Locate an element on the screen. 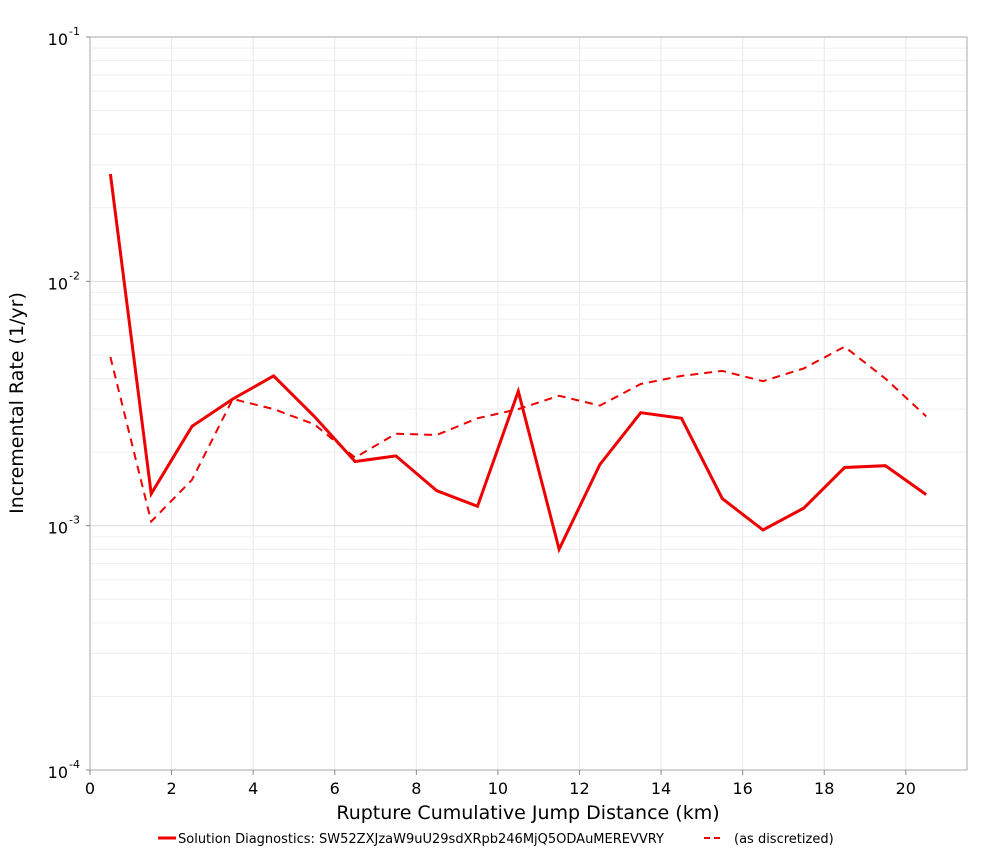  x-tick-label: 14 is located at coordinates (661, 788).